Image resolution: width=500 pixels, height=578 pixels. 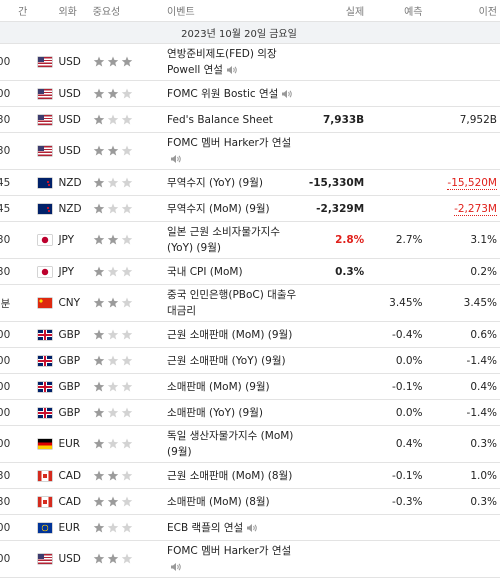 I want to click on event-name: 무역수지 (MoM) (9월), so click(x=218, y=208).